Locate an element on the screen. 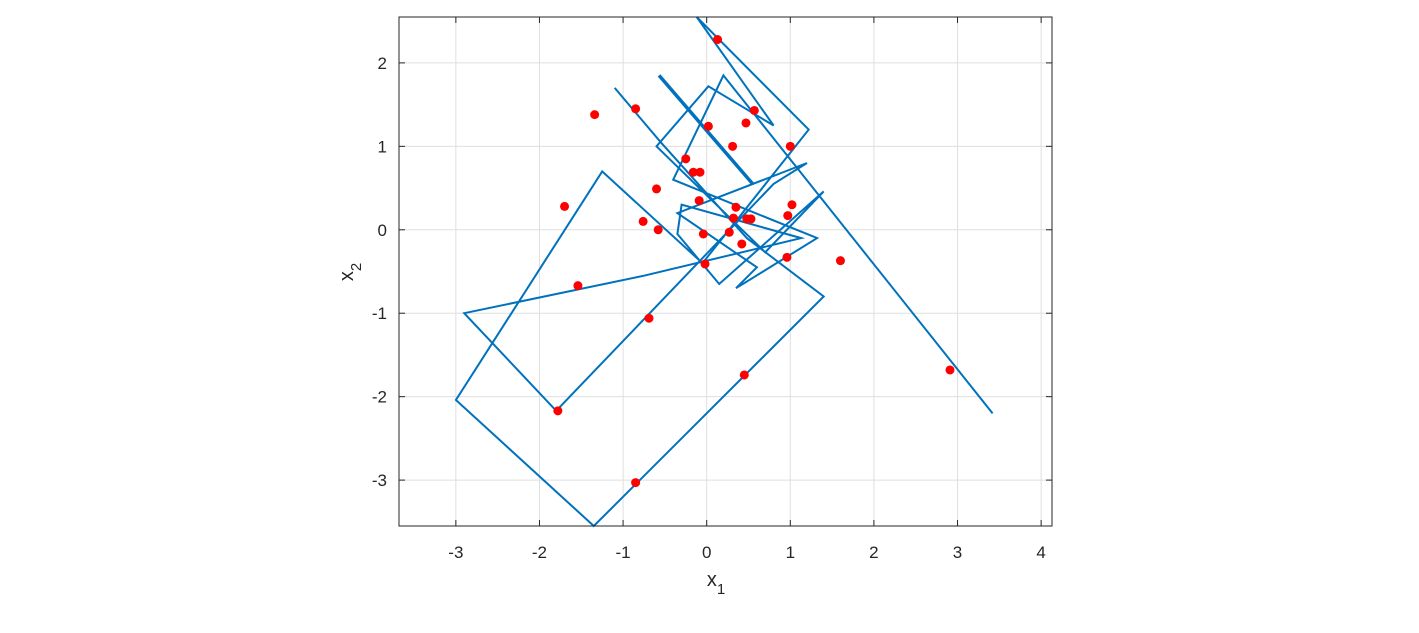 This screenshot has height=633, width=1419. y-tick-label: -2 is located at coordinates (379, 397).